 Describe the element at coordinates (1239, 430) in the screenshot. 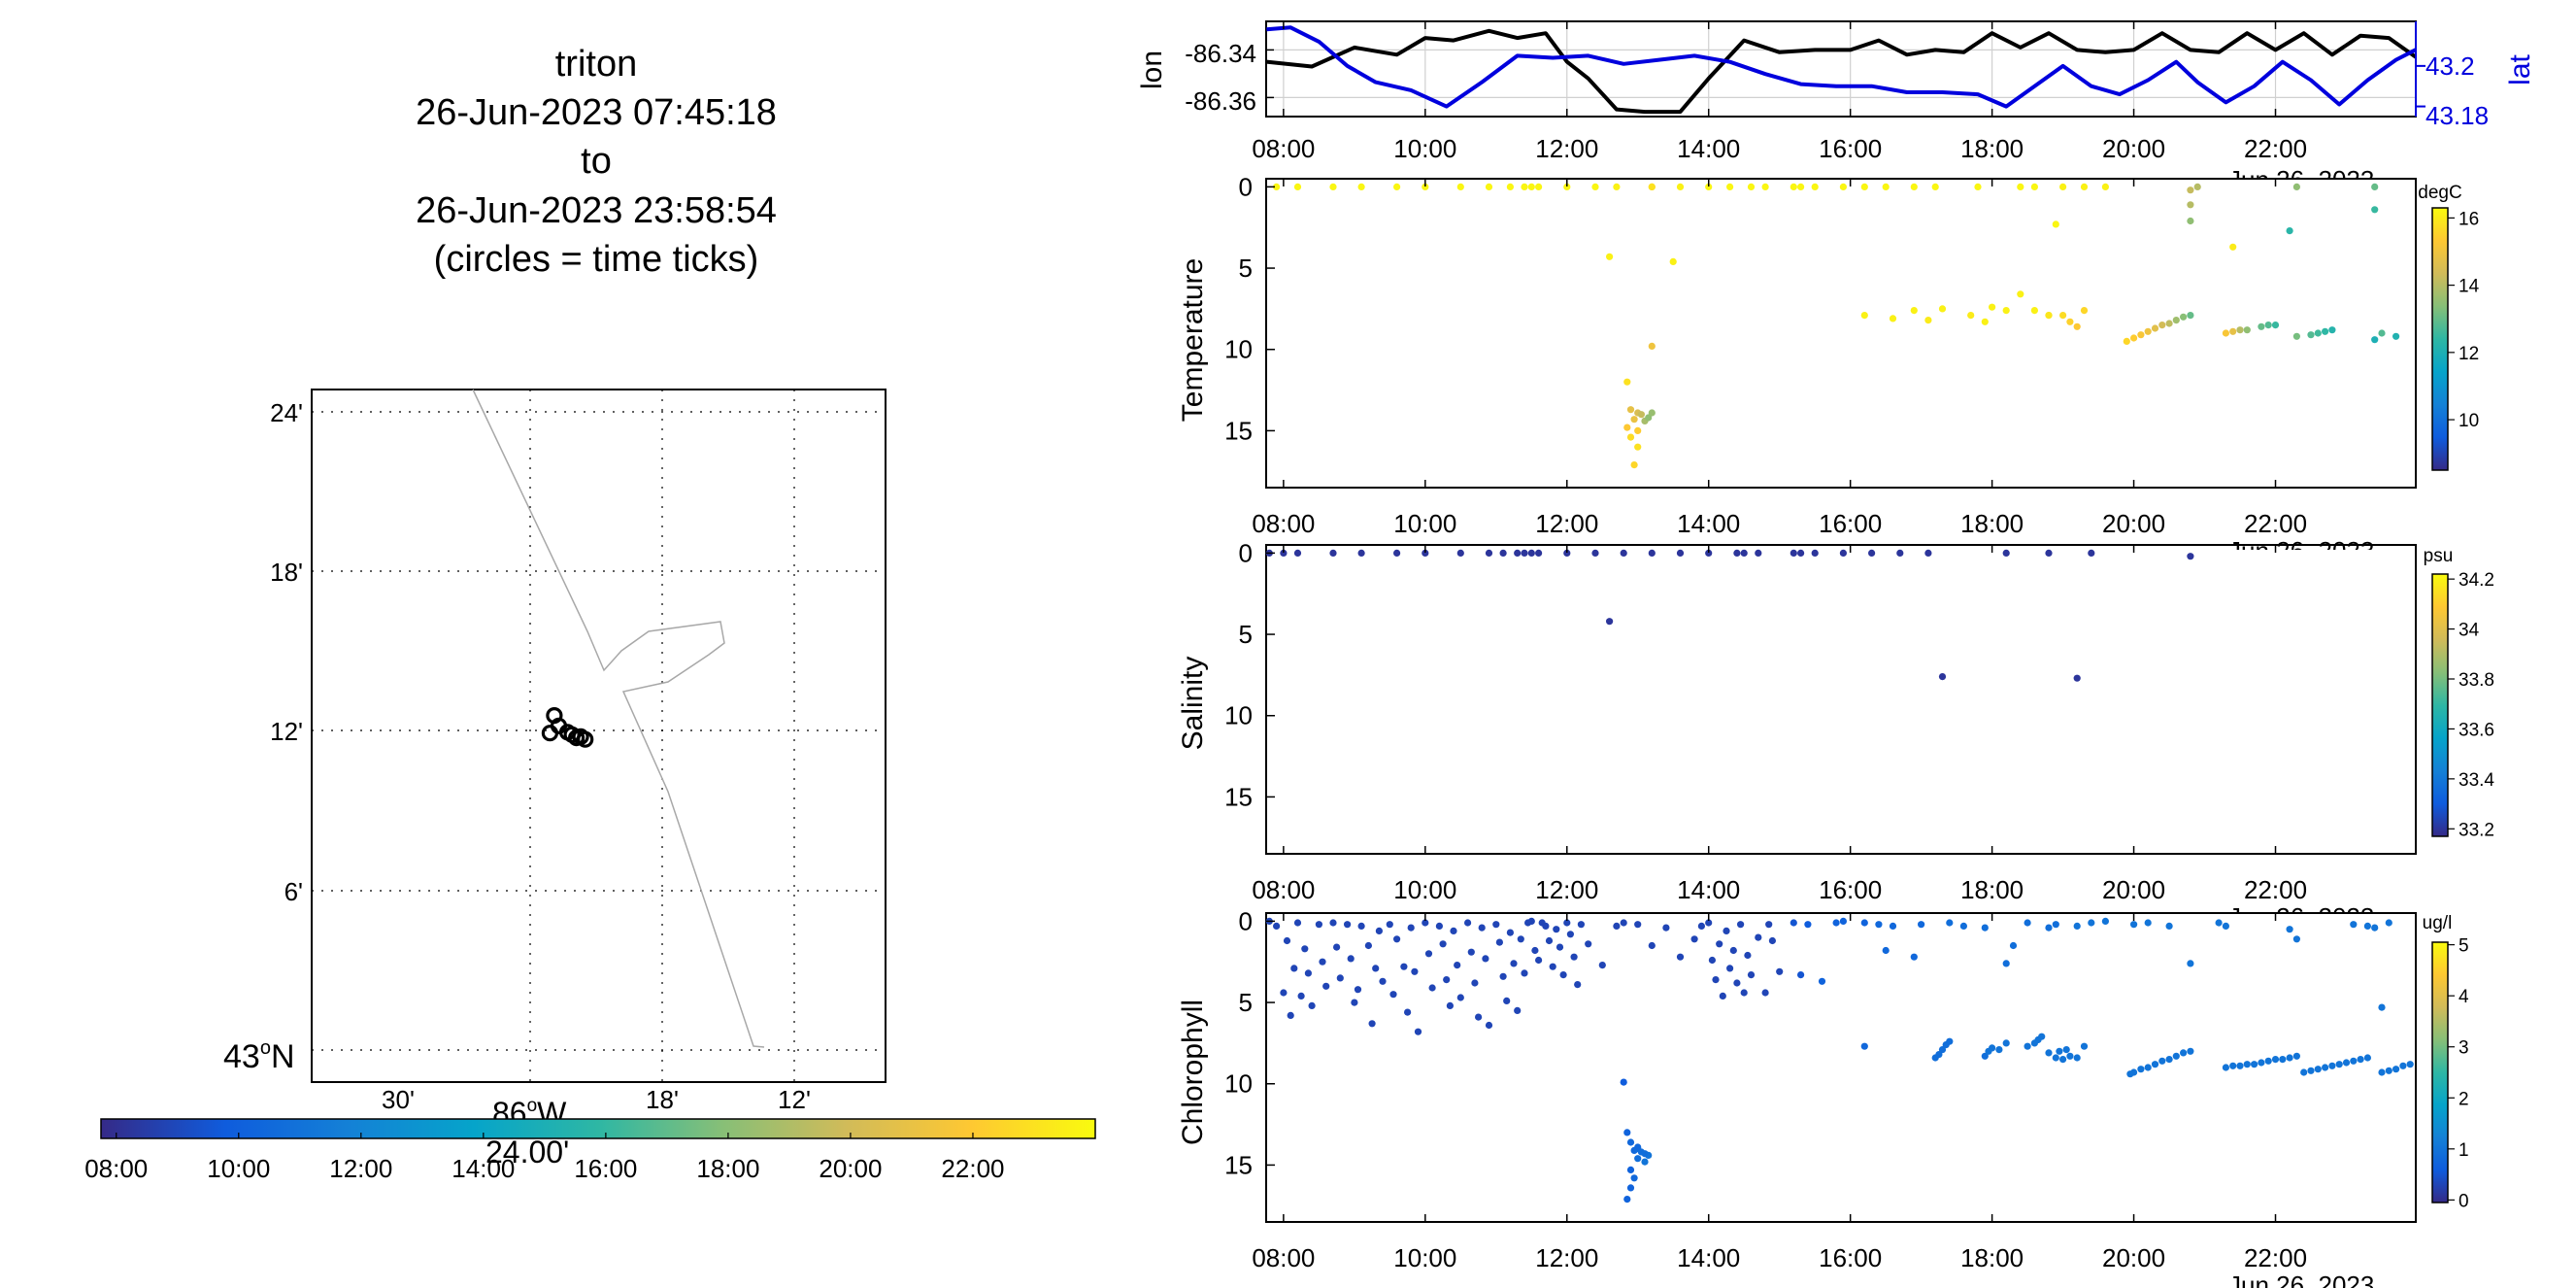

I see `y-tick-label: 15` at that location.